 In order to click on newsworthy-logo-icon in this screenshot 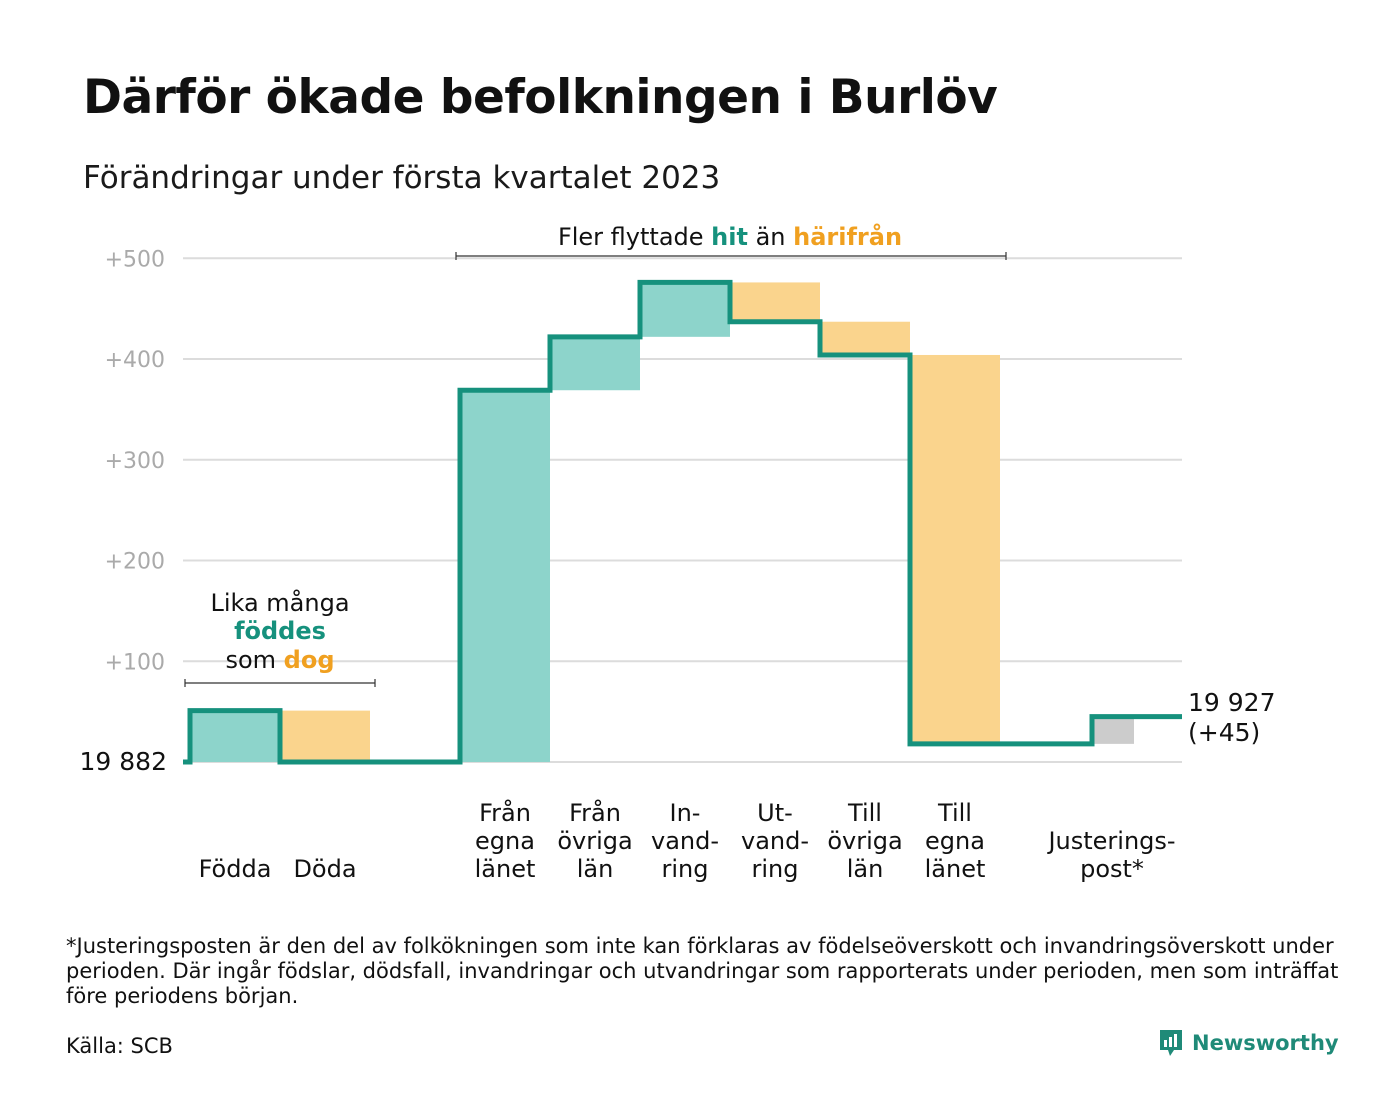, I will do `click(1171, 1043)`.